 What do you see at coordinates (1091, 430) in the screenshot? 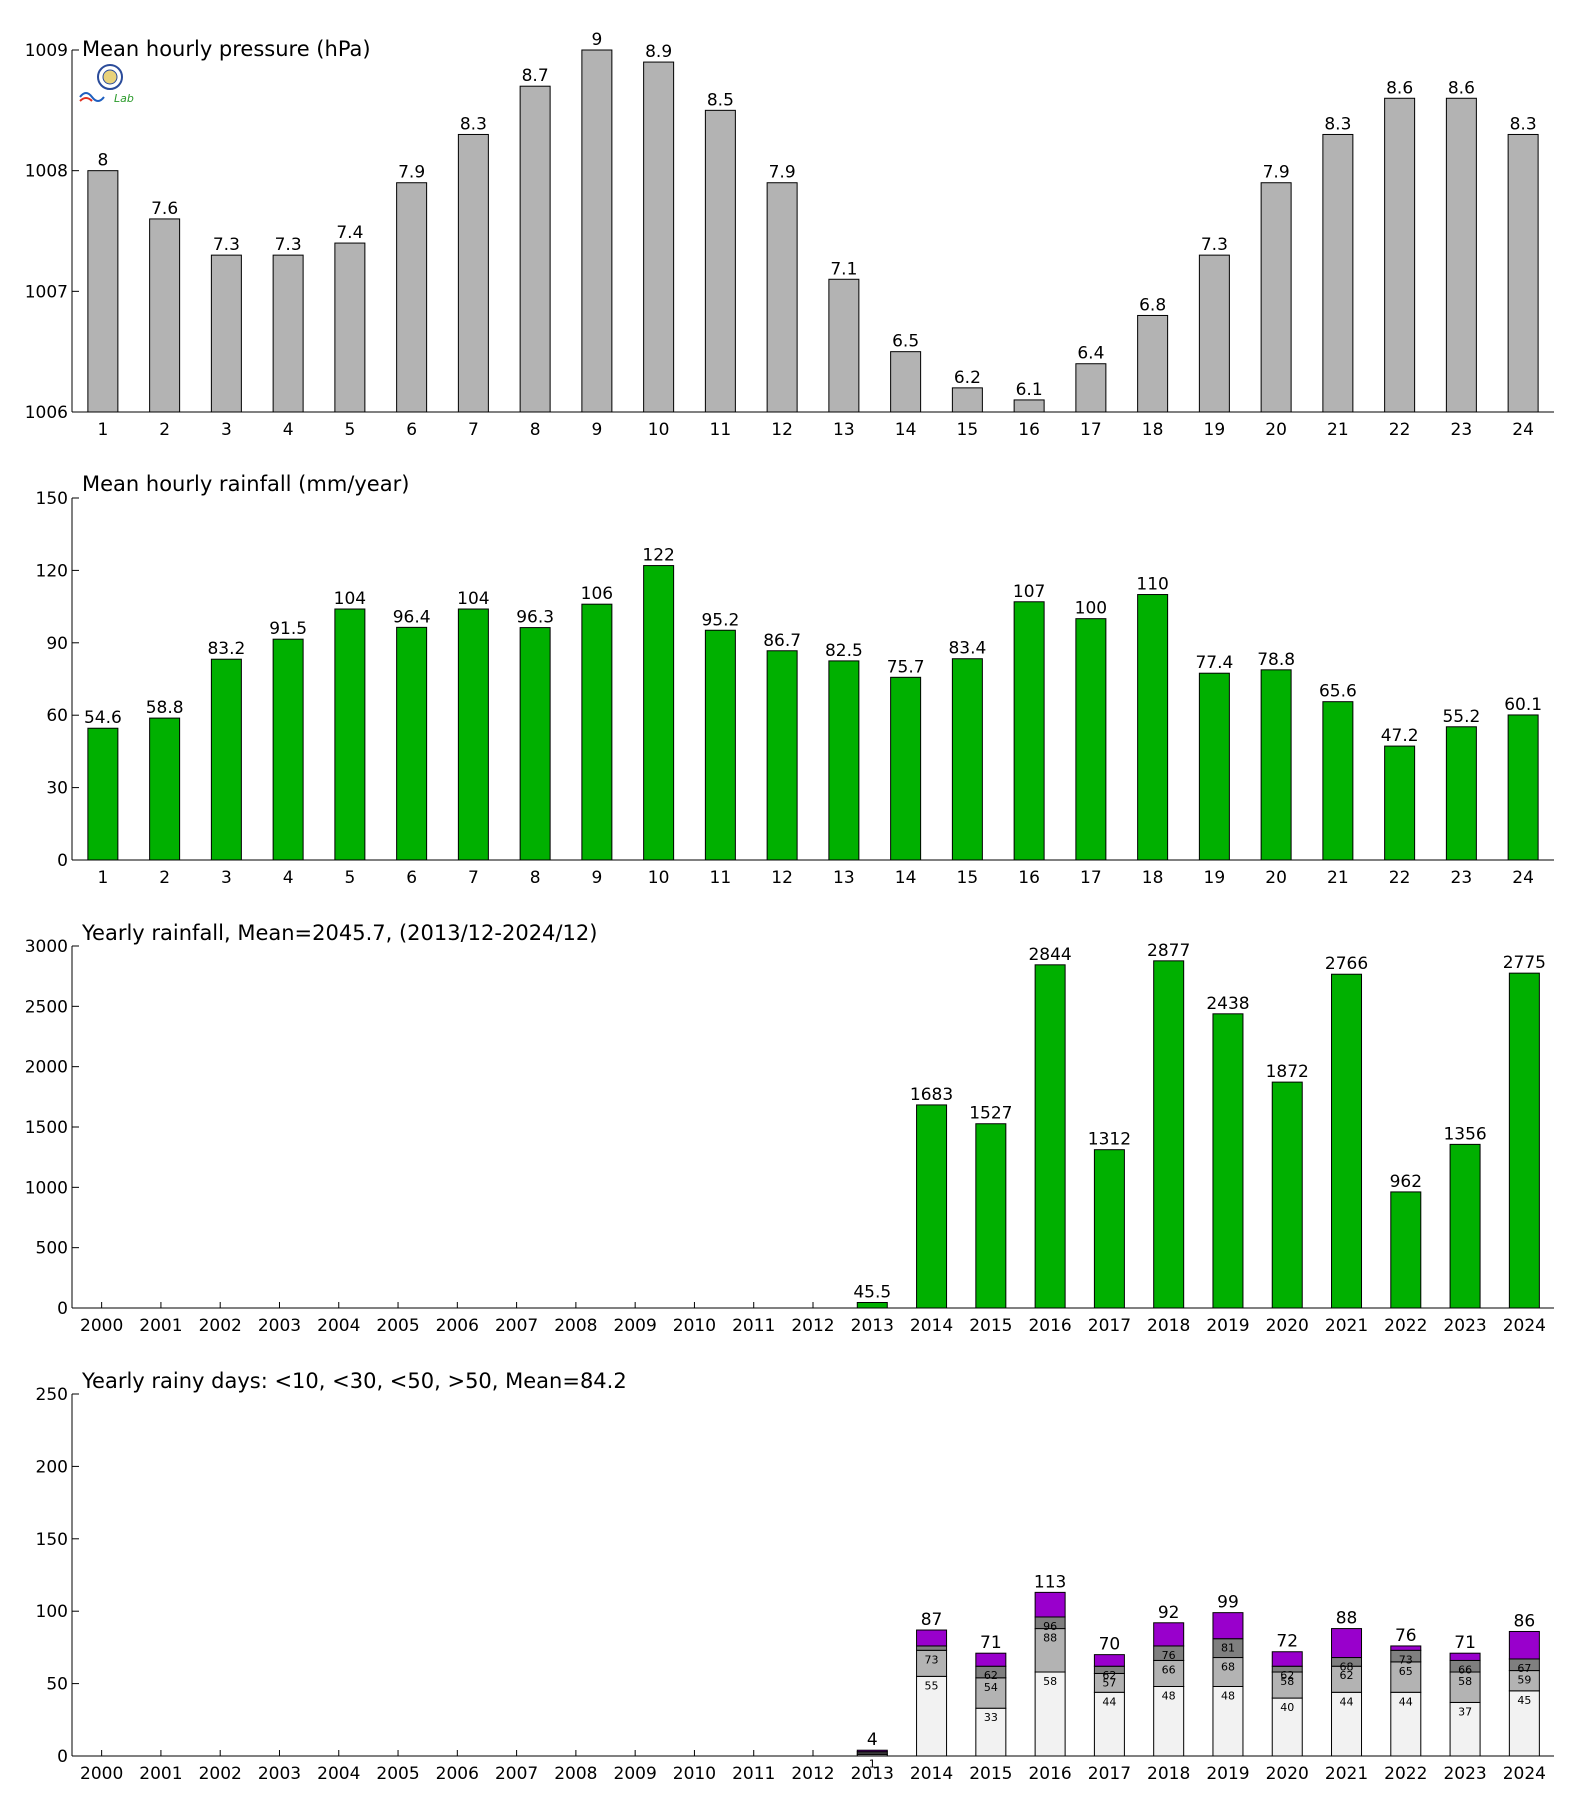
I see `x-tick-label: 17` at bounding box center [1091, 430].